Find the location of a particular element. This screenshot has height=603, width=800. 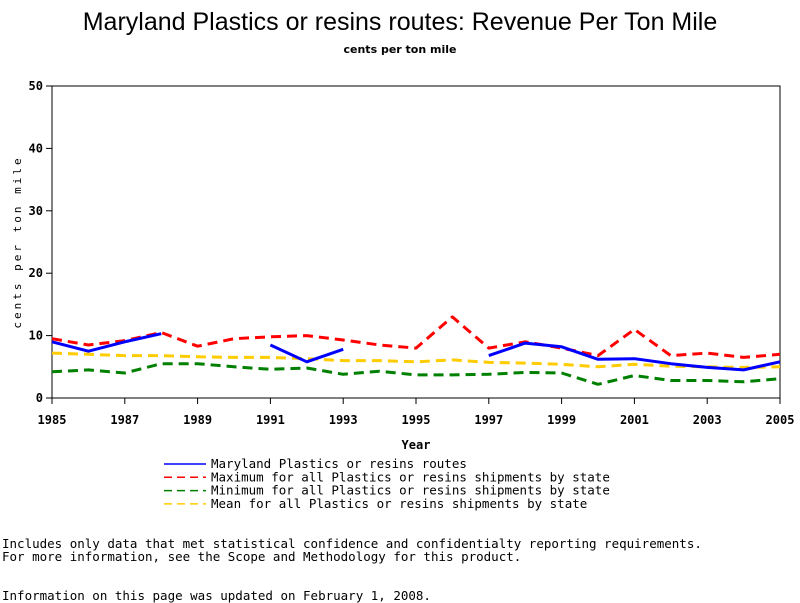

y-tick-label: 10 is located at coordinates (36, 336).